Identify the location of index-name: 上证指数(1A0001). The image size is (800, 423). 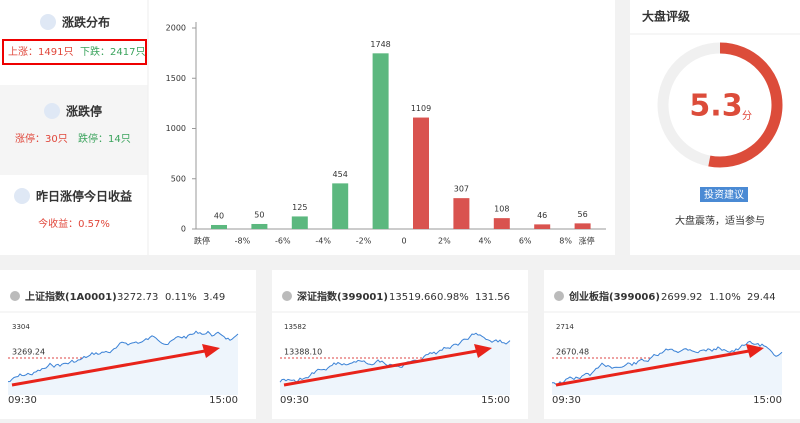
(71, 296).